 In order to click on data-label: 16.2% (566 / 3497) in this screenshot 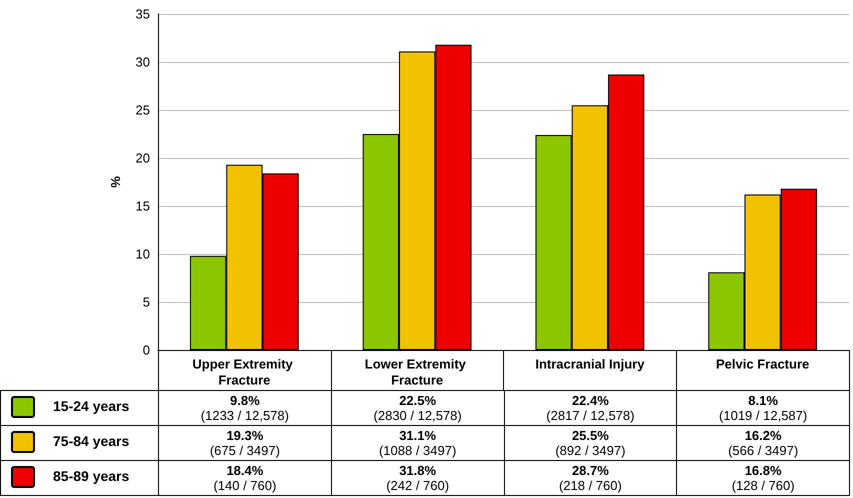, I will do `click(763, 443)`.